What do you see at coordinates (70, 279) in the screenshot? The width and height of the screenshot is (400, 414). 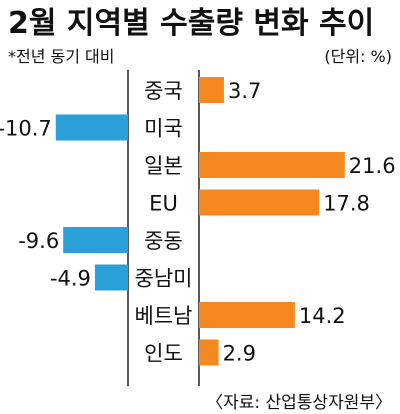 I see `value-label: -4.9` at bounding box center [70, 279].